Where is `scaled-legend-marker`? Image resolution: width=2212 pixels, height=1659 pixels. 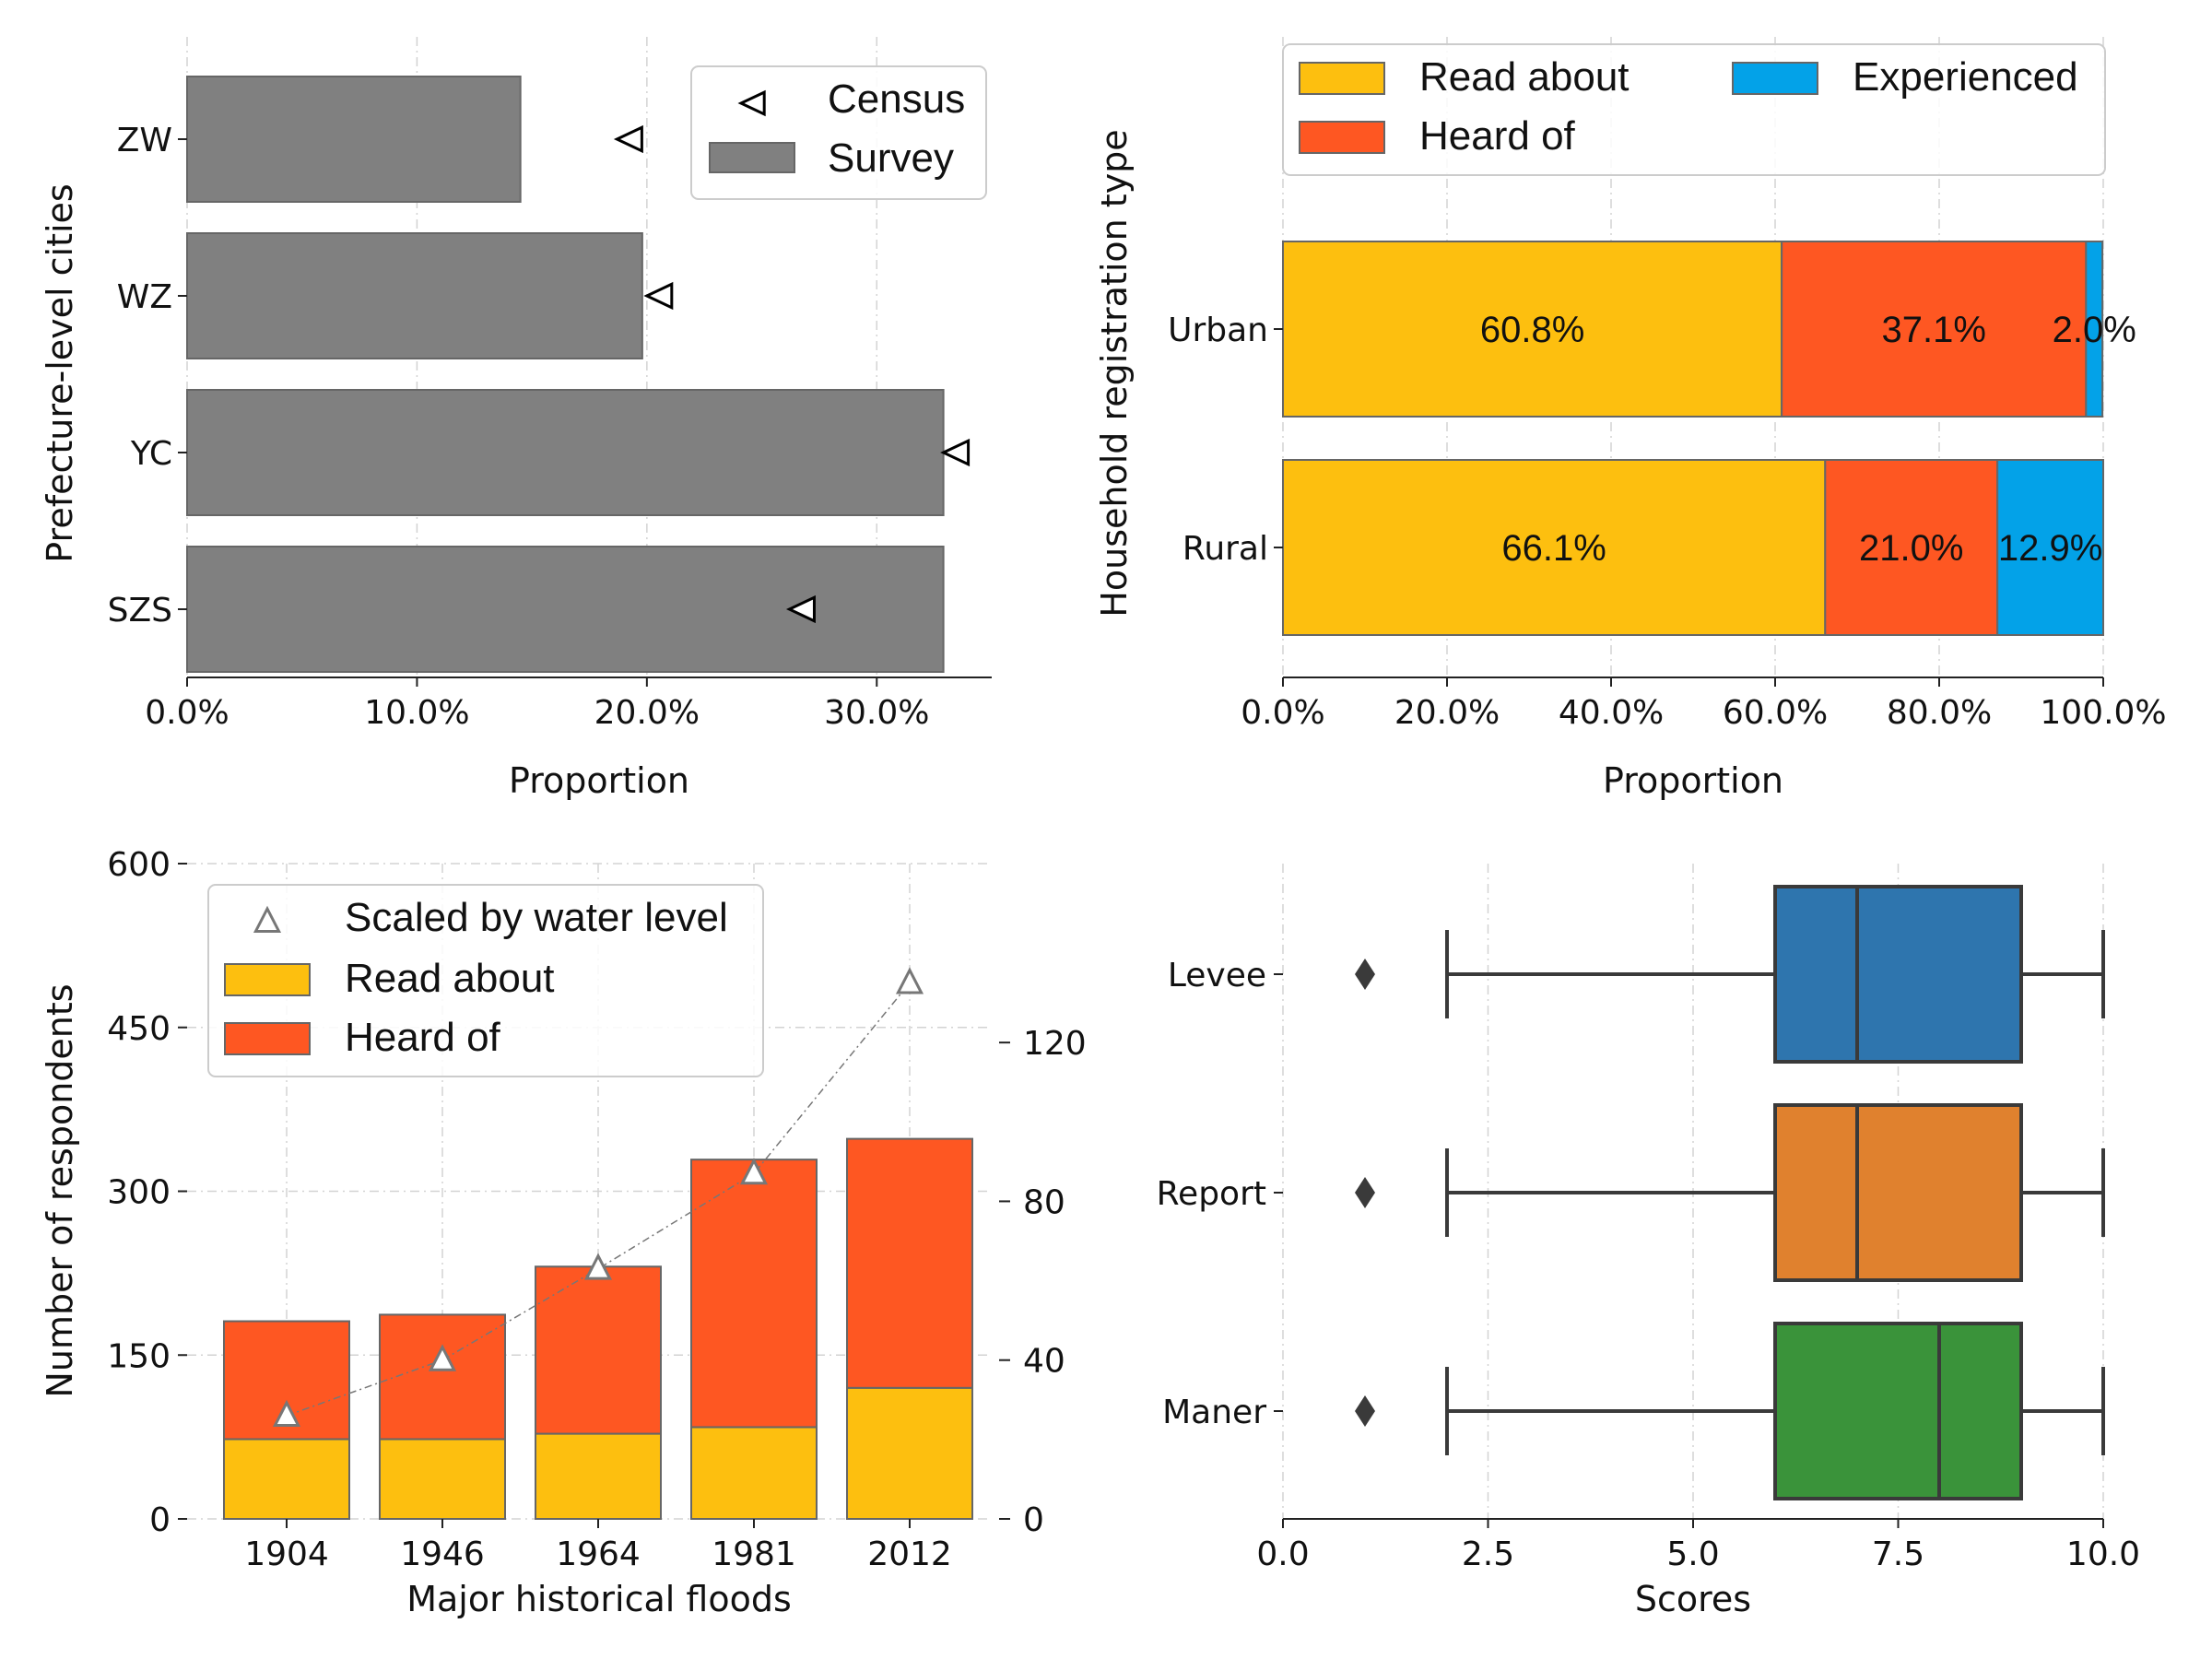
scaled-legend-marker is located at coordinates (267, 919).